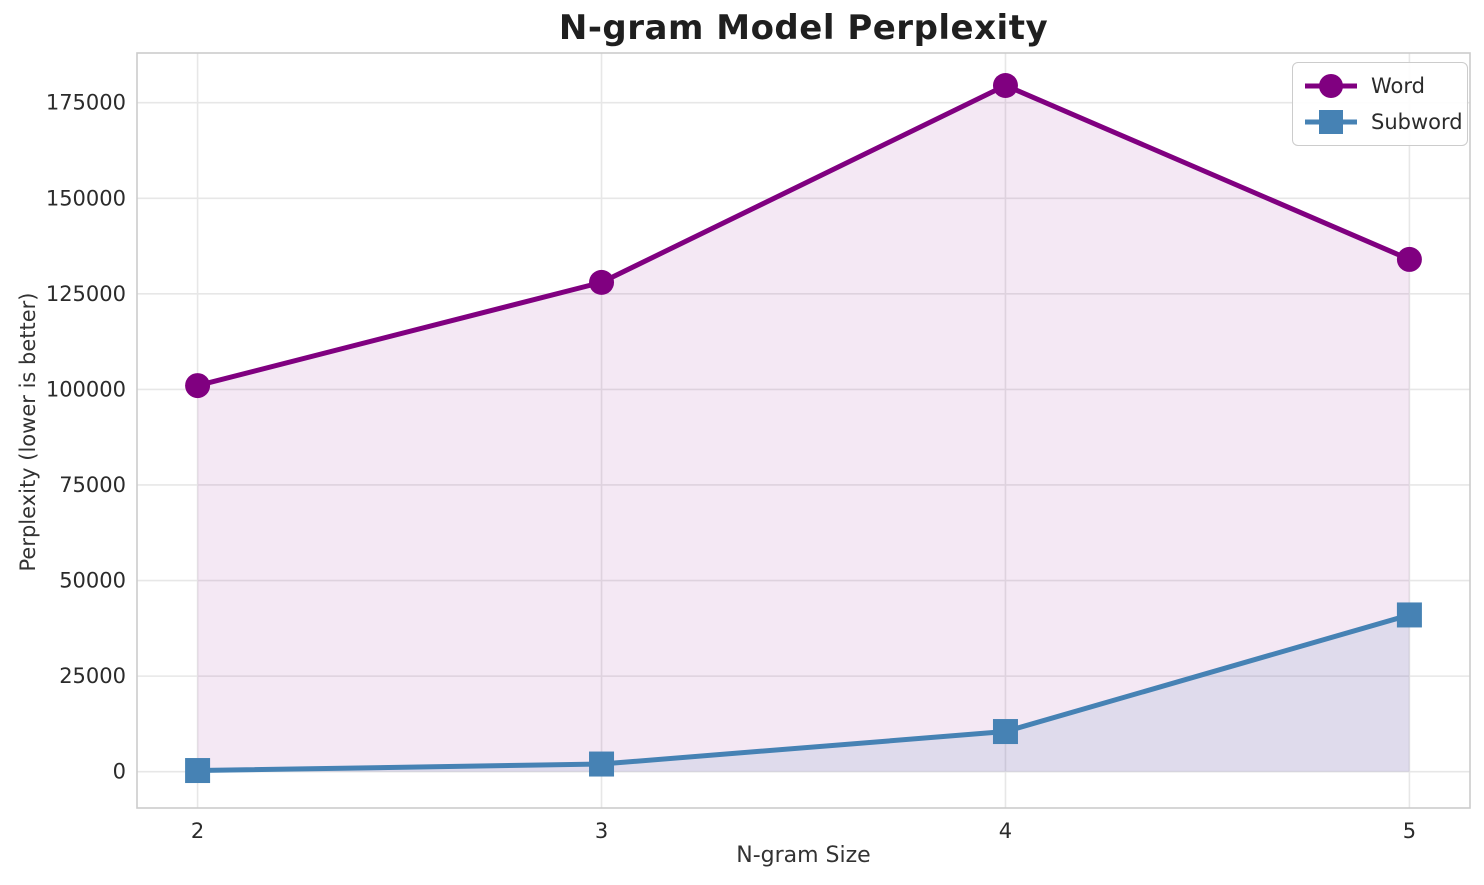  Describe the element at coordinates (197, 831) in the screenshot. I see `x-tick-label: 2` at that location.